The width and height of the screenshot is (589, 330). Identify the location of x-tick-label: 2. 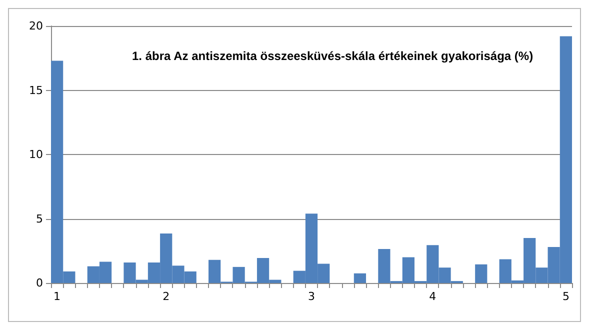
(166, 296).